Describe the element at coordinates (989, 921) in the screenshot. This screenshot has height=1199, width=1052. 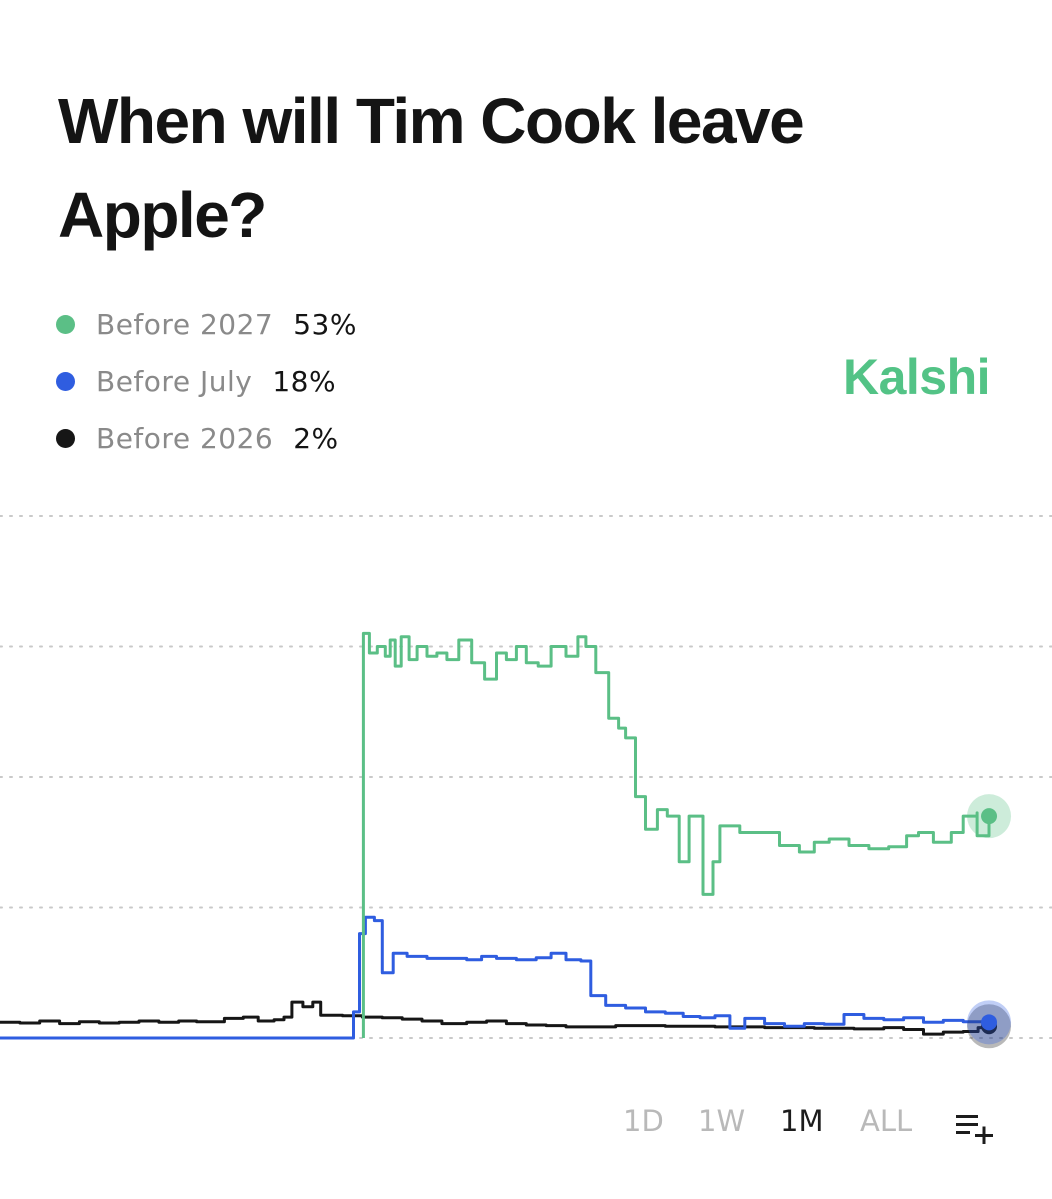
I see `chart-end-markers` at that location.